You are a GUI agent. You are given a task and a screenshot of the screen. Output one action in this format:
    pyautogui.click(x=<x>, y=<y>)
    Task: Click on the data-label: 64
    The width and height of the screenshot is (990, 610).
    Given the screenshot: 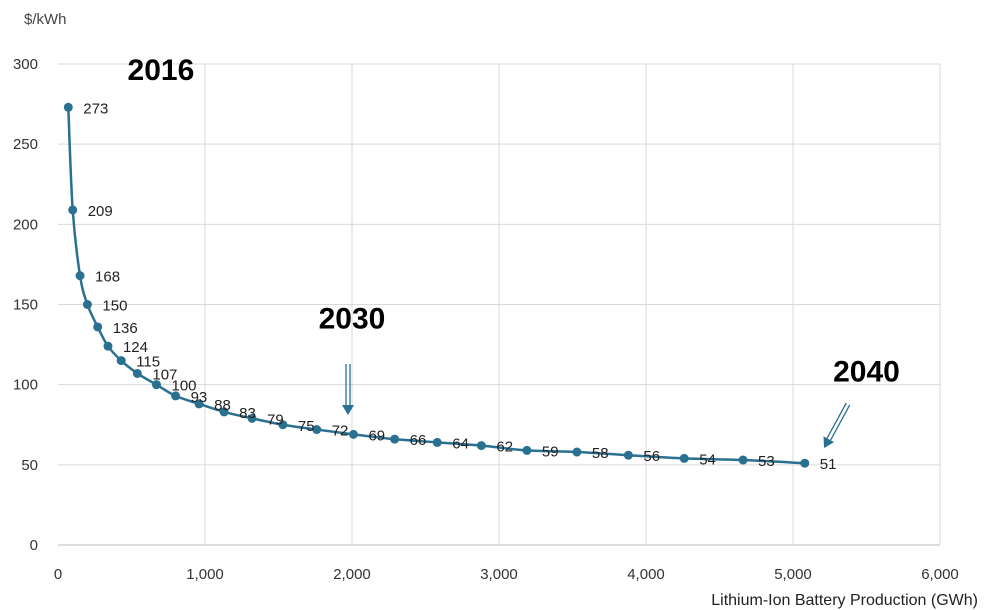 What is the action you would take?
    pyautogui.click(x=460, y=443)
    